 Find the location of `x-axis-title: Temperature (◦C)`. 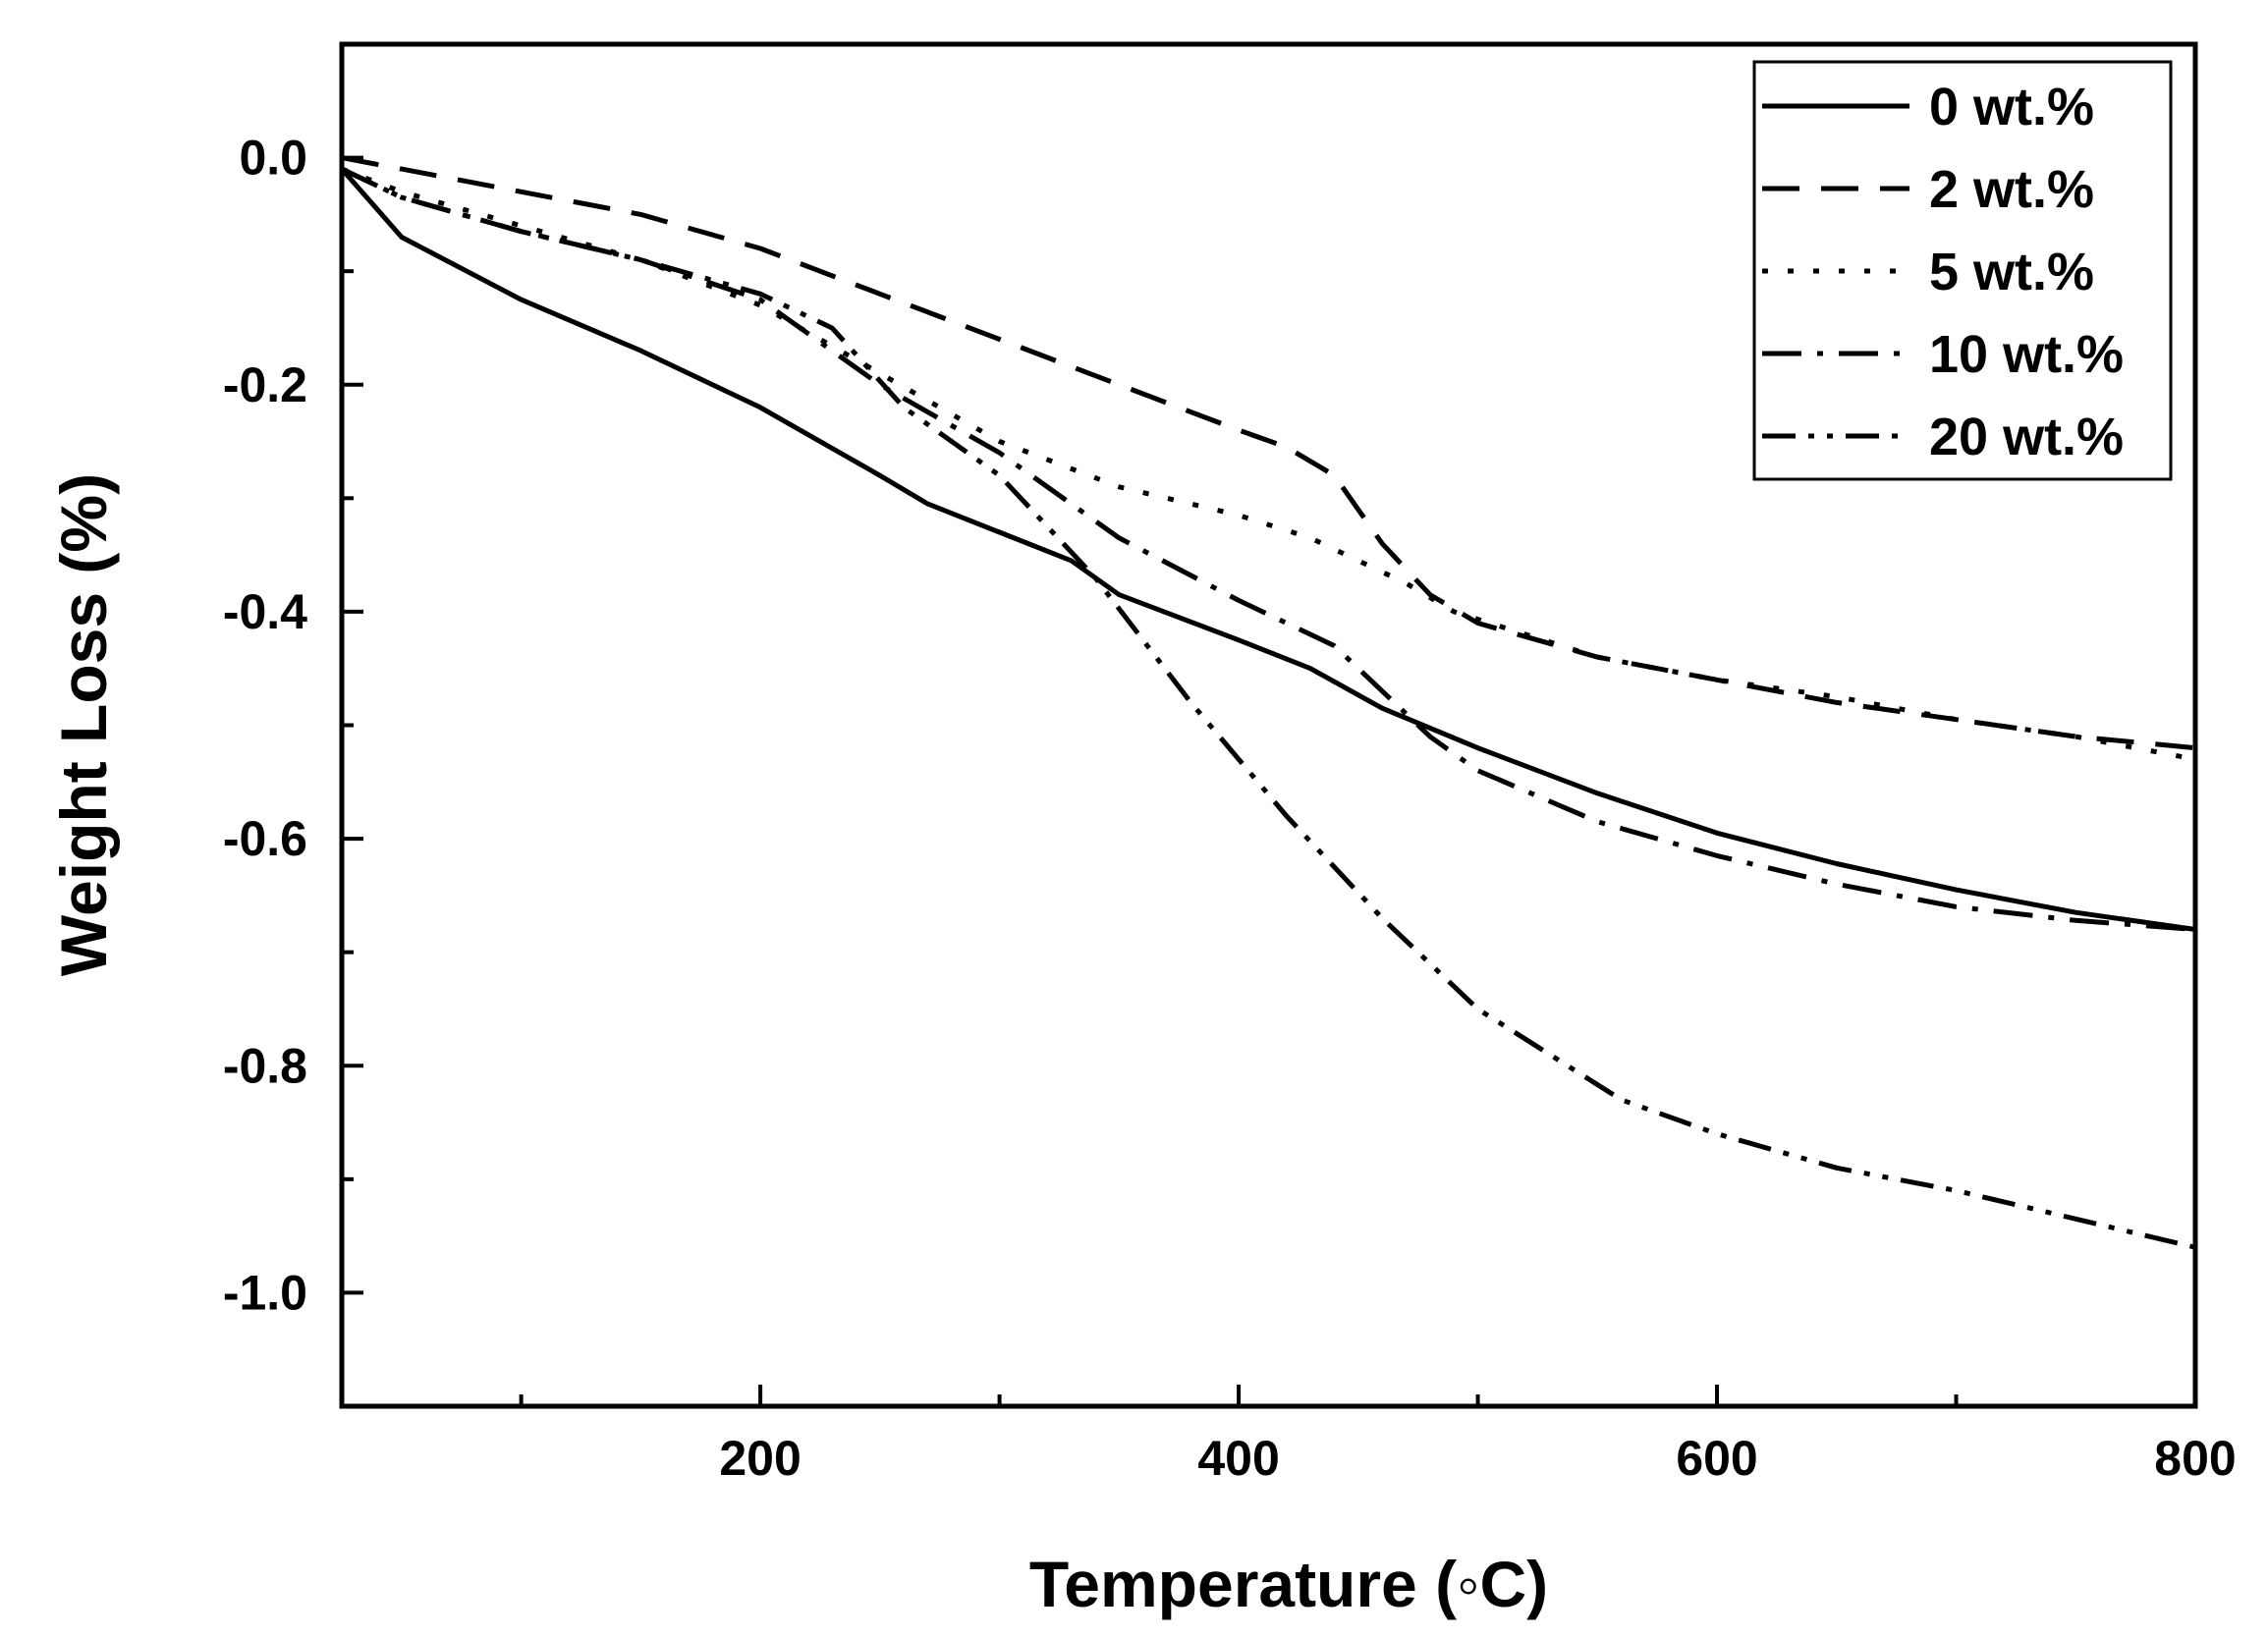

x-axis-title: Temperature (◦C) is located at coordinates (1288, 1584).